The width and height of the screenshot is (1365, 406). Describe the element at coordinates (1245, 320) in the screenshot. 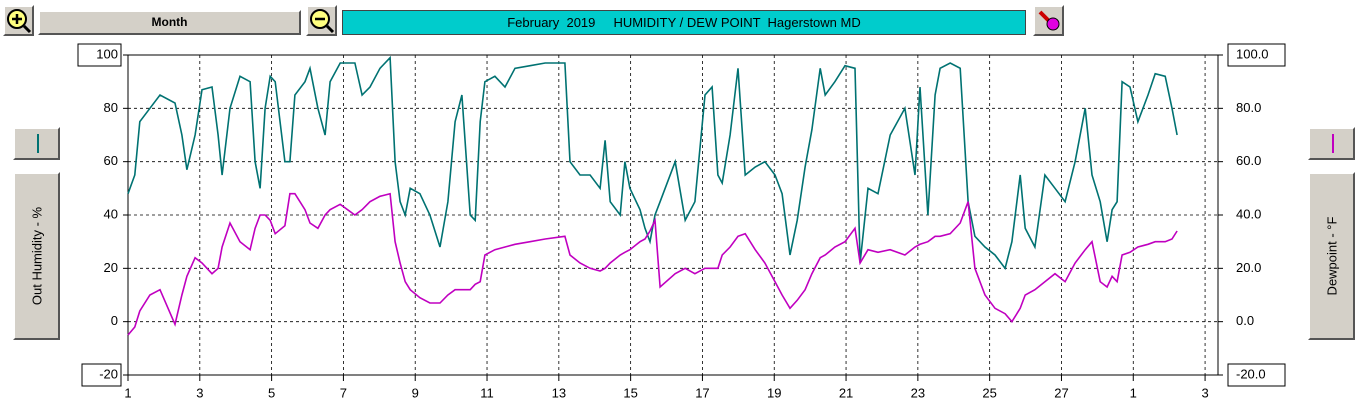

I see `y2-tick-label: 0.0` at that location.